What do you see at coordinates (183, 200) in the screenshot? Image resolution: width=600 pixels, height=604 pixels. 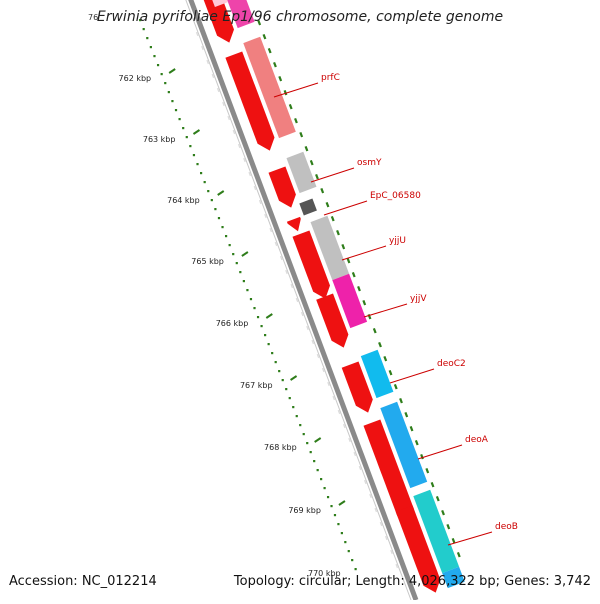 I see `kbp-label: 764 kbp` at bounding box center [183, 200].